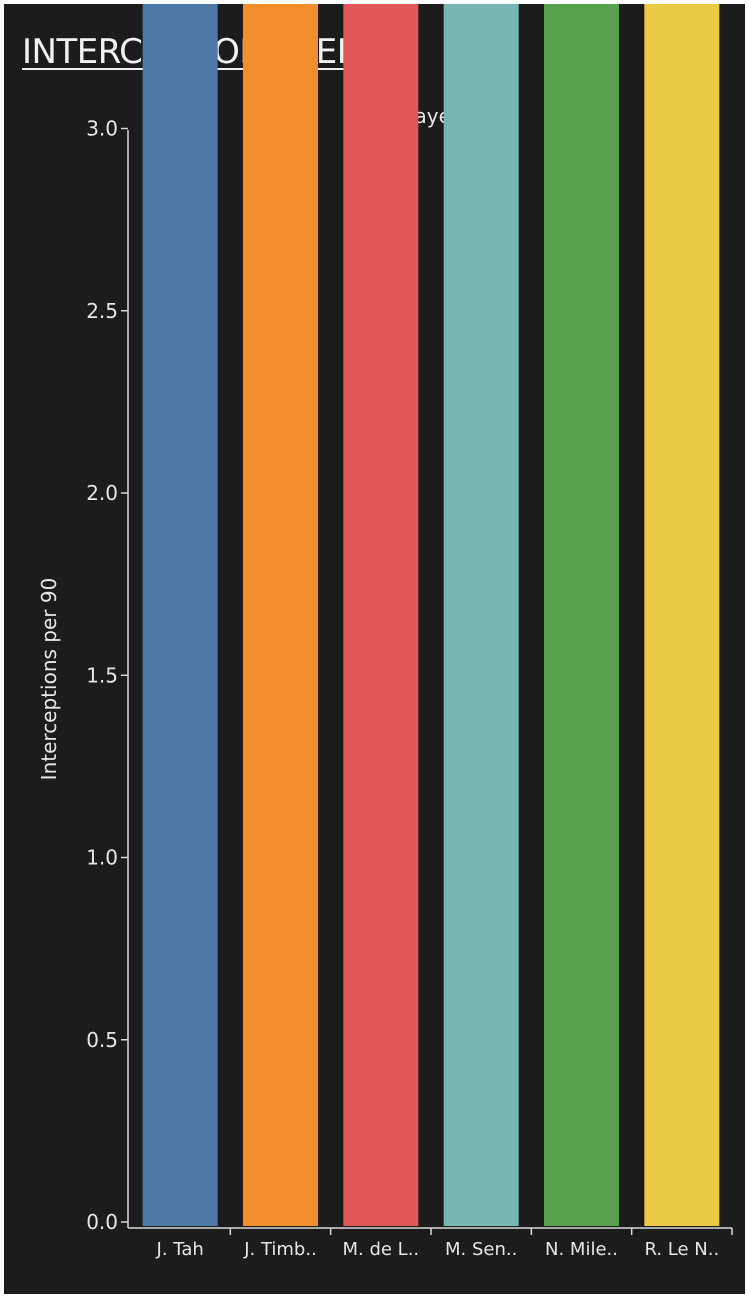 The width and height of the screenshot is (748, 1298). I want to click on y-tick-label: 2.0, so click(102, 493).